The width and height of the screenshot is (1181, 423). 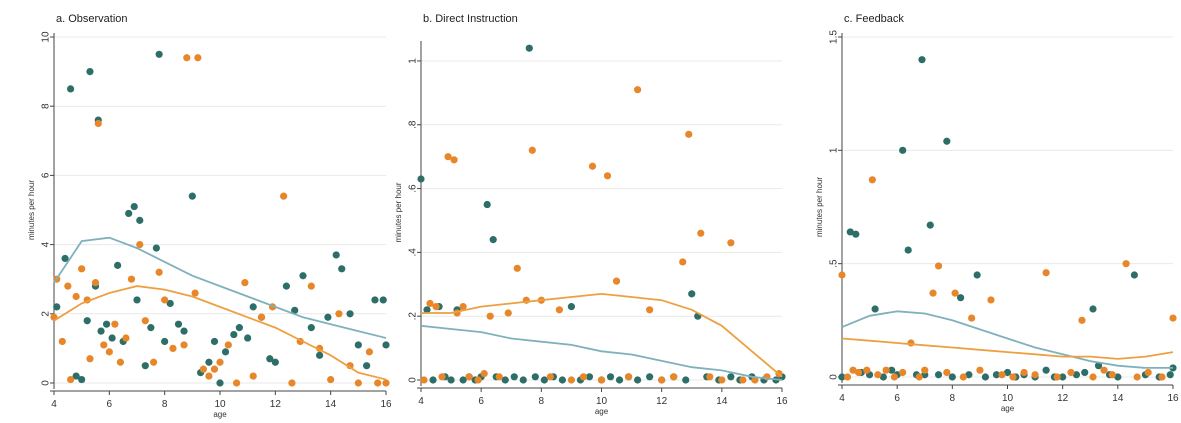 I want to click on y-axis-label: minutes per hour, so click(x=31, y=210).